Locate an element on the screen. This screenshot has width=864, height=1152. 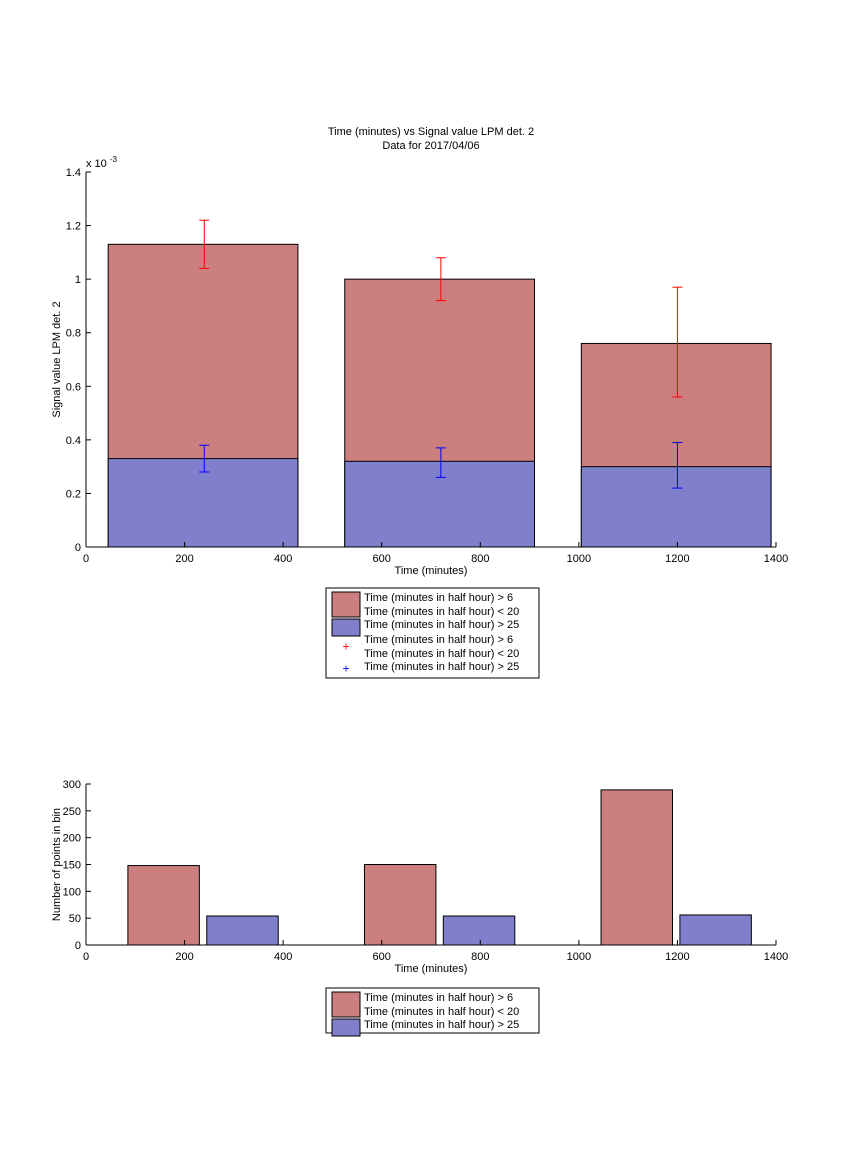
y-tick-label: 300 is located at coordinates (72, 785).